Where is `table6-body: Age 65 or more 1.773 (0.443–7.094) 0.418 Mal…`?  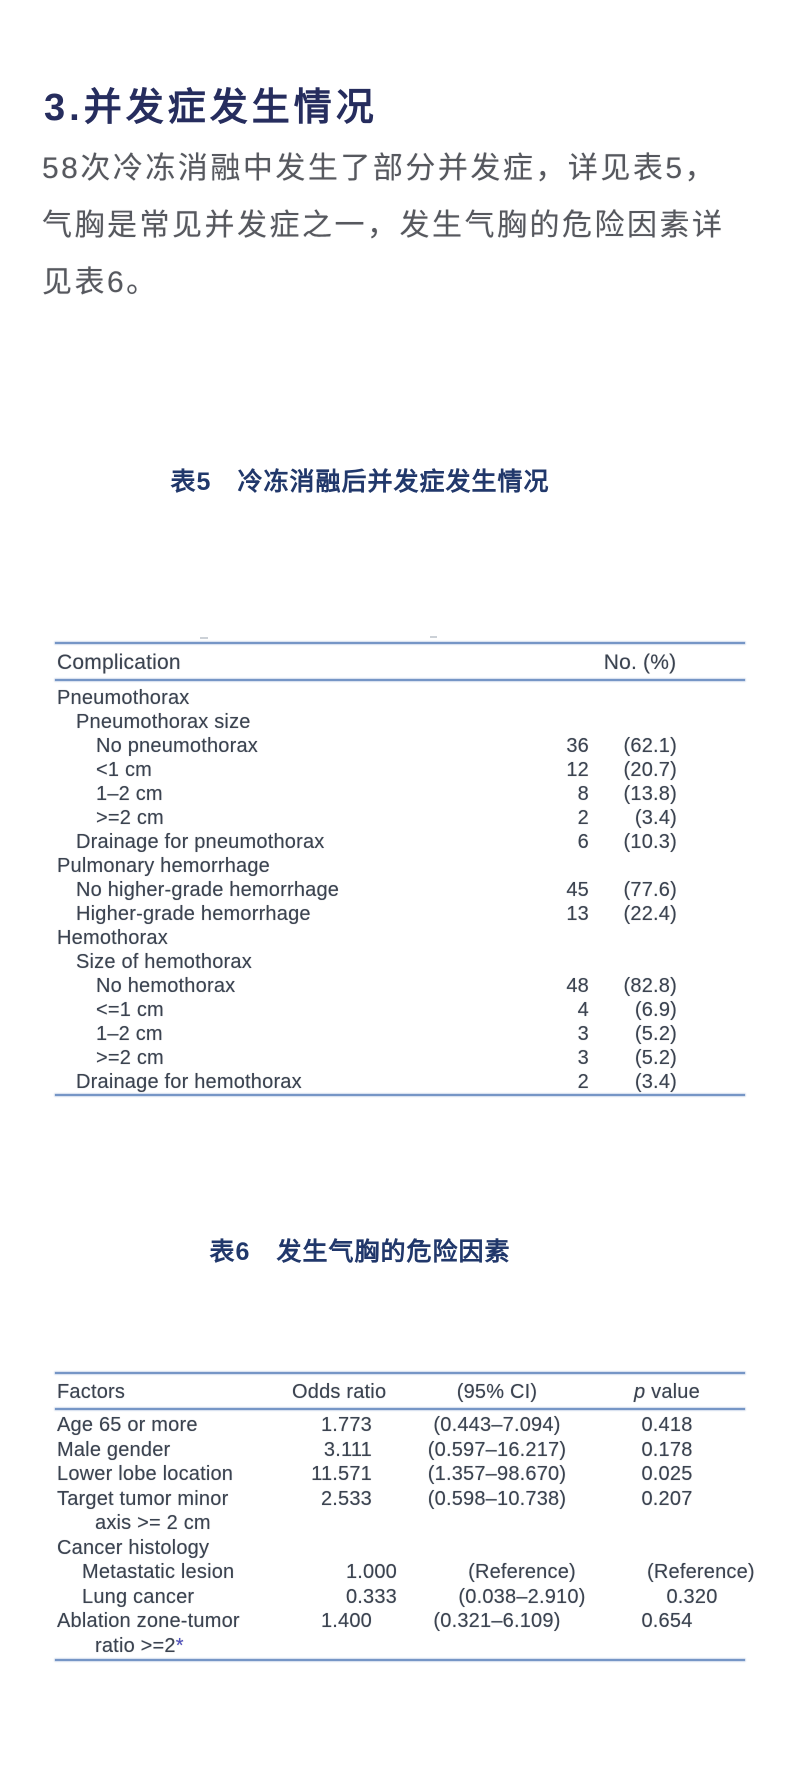
table6-body: Age 65 or more 1.773 (0.443–7.094) 0.418 Mal… is located at coordinates (405, 1535).